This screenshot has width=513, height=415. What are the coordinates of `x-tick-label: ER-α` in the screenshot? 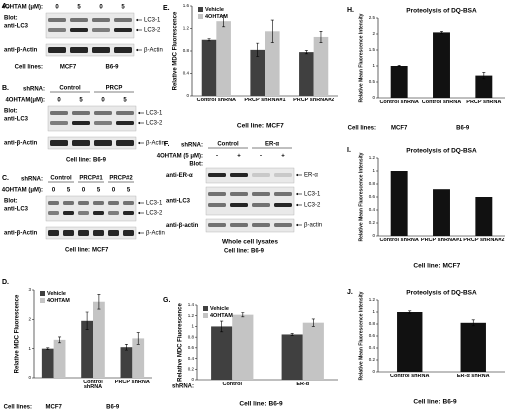 It's located at (303, 384).